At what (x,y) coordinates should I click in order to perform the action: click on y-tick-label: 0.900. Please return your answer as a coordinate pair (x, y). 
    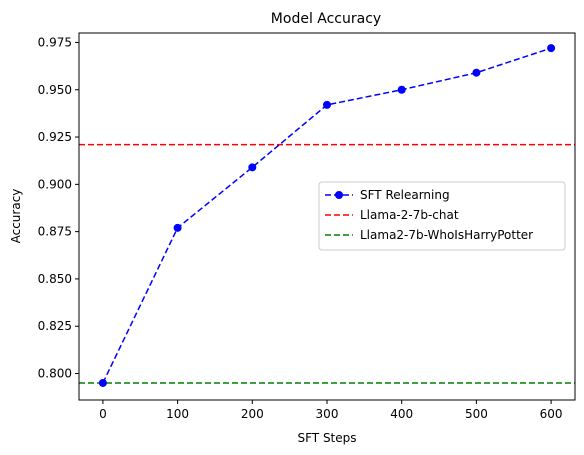
    Looking at the image, I should click on (55, 184).